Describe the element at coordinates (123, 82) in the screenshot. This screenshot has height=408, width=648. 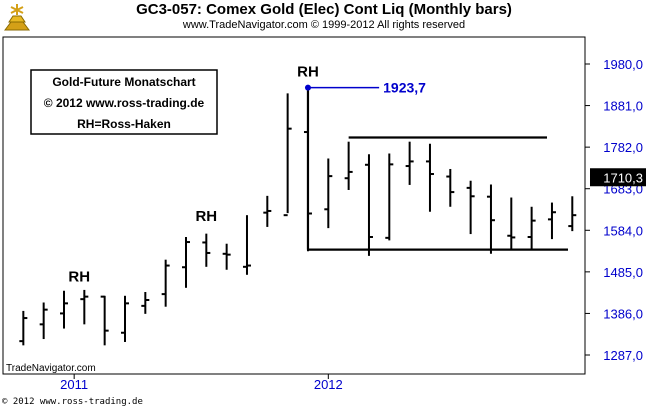
I see `legend-line-1: Gold-Future Monatschart` at that location.